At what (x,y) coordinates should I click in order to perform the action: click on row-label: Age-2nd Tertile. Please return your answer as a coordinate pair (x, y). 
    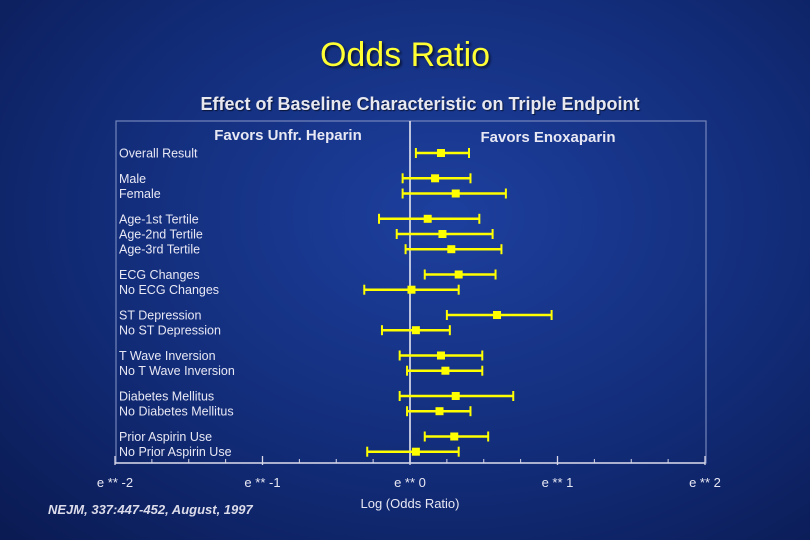
    Looking at the image, I should click on (161, 235).